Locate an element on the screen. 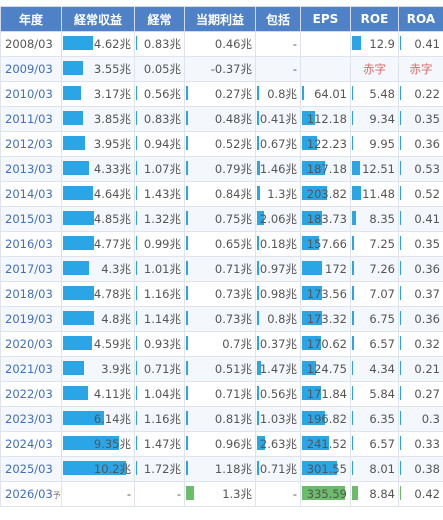 The image size is (443, 520). ordinary-profit-cell: 0.99兆 is located at coordinates (160, 244).